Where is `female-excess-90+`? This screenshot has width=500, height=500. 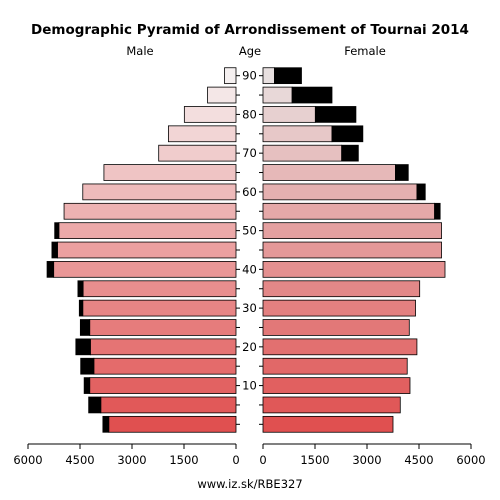 female-excess-90+ is located at coordinates (288, 76).